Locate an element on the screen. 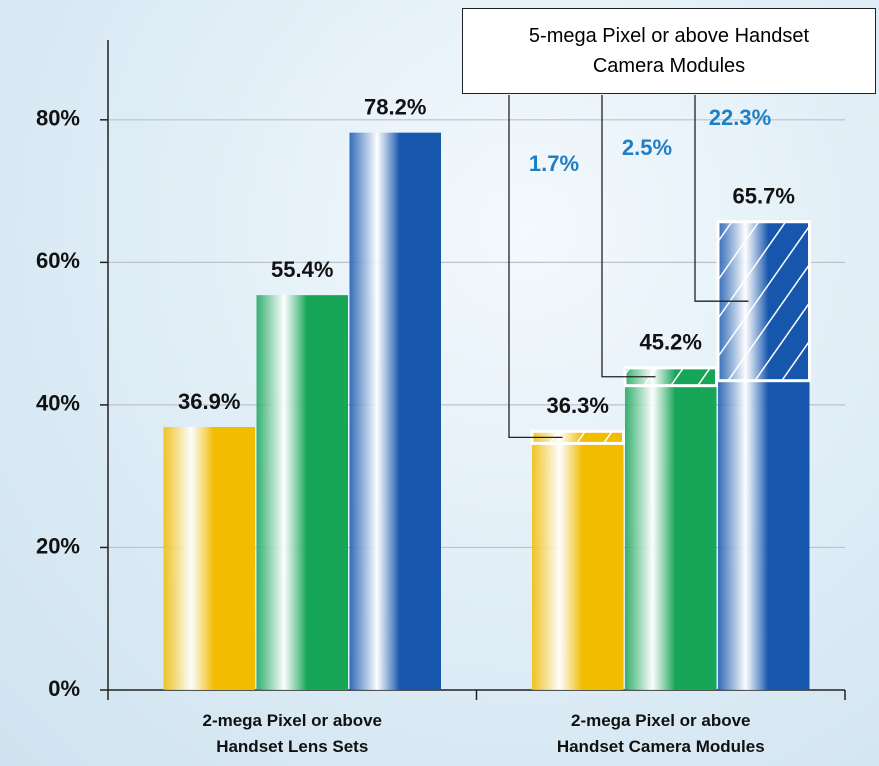 The height and width of the screenshot is (766, 879). highlight-label: 22.3% is located at coordinates (740, 117).